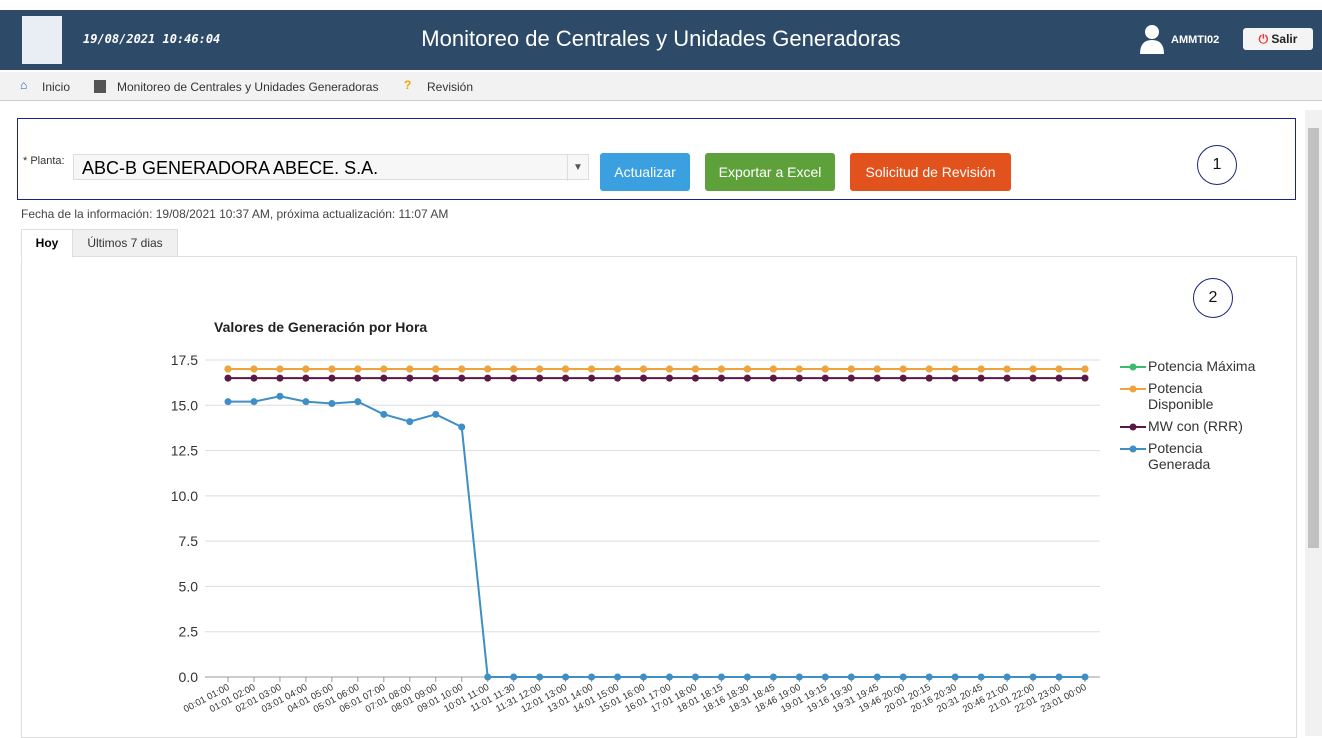 The image size is (1322, 738). What do you see at coordinates (152, 39) in the screenshot?
I see `datetime: 19/08/2021 10:46:04` at bounding box center [152, 39].